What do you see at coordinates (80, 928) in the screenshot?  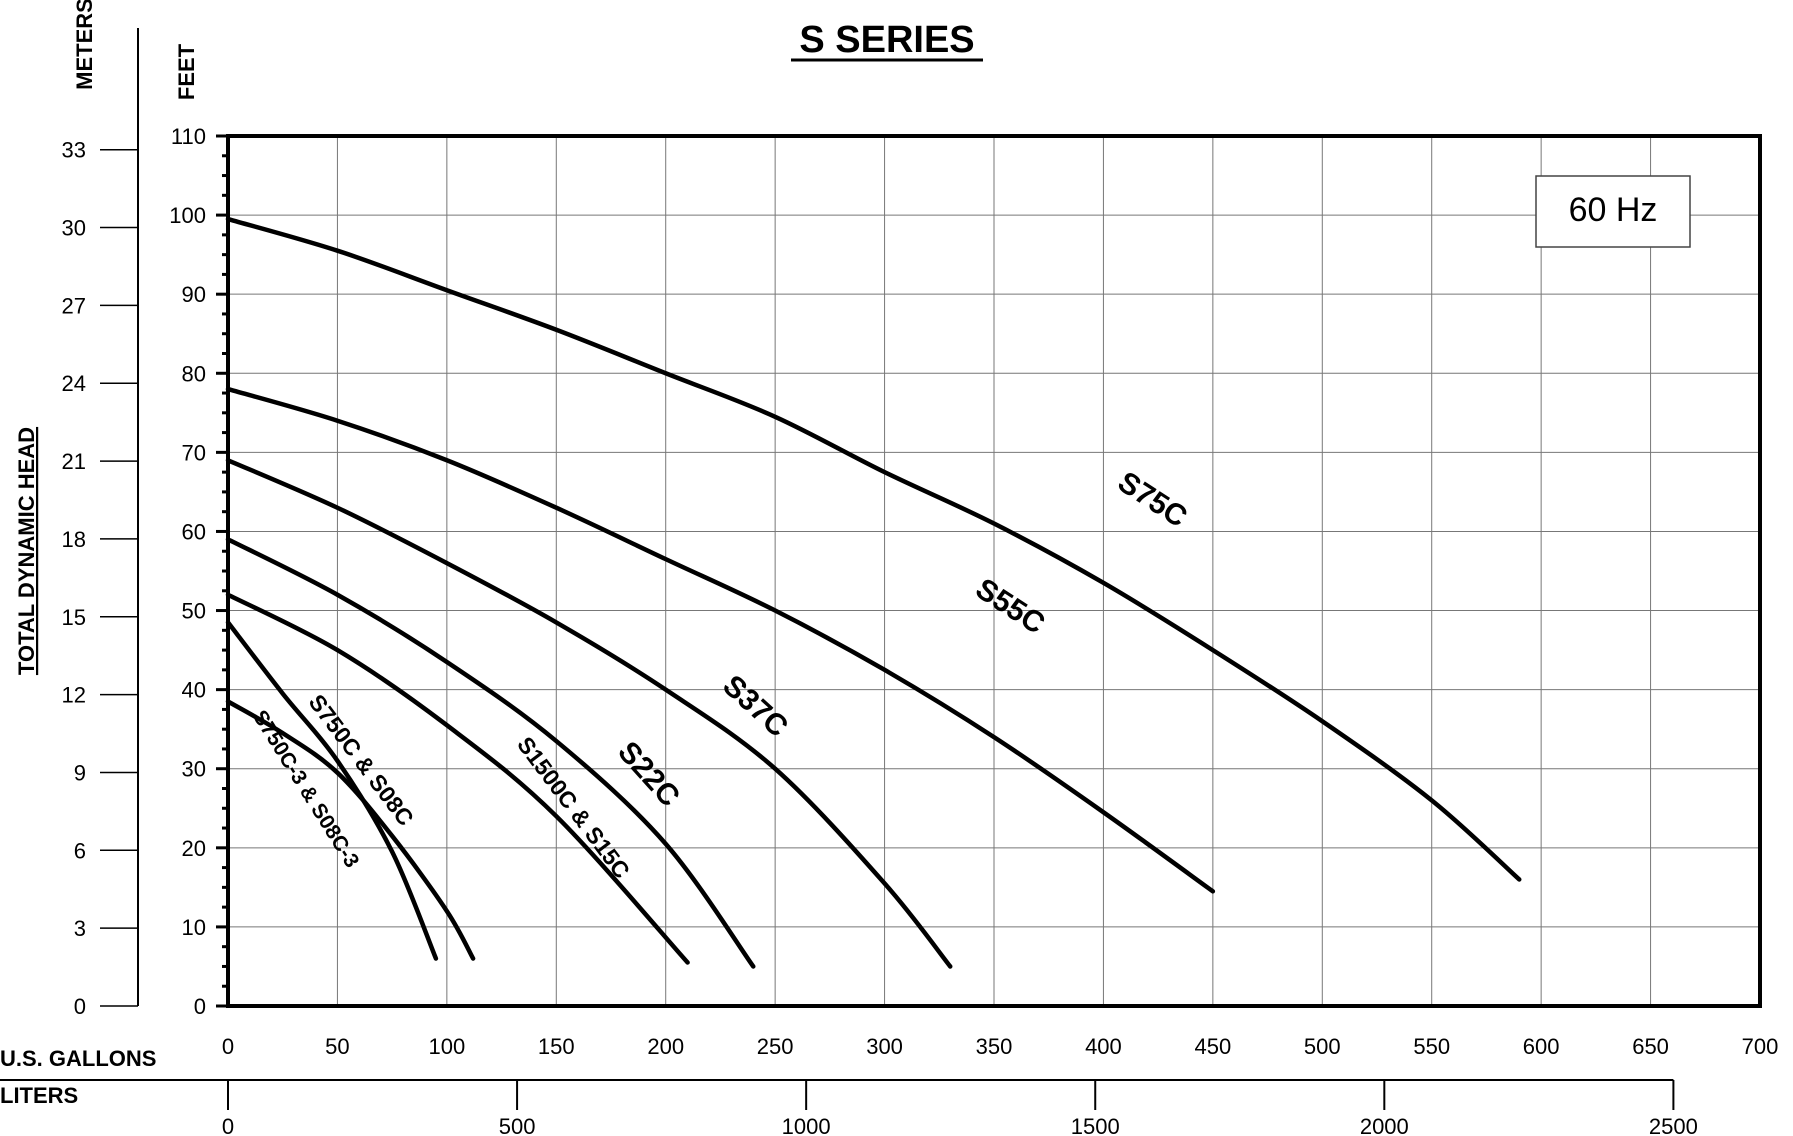 I see `meters-tick-label: 3` at bounding box center [80, 928].